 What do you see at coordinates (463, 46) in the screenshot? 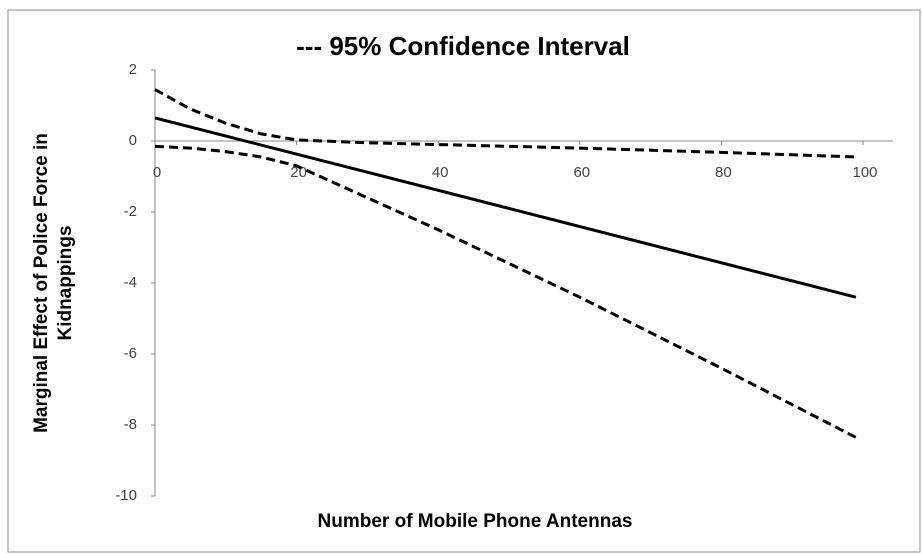
I see `chart-title: --- 95% Confidence Interval` at bounding box center [463, 46].